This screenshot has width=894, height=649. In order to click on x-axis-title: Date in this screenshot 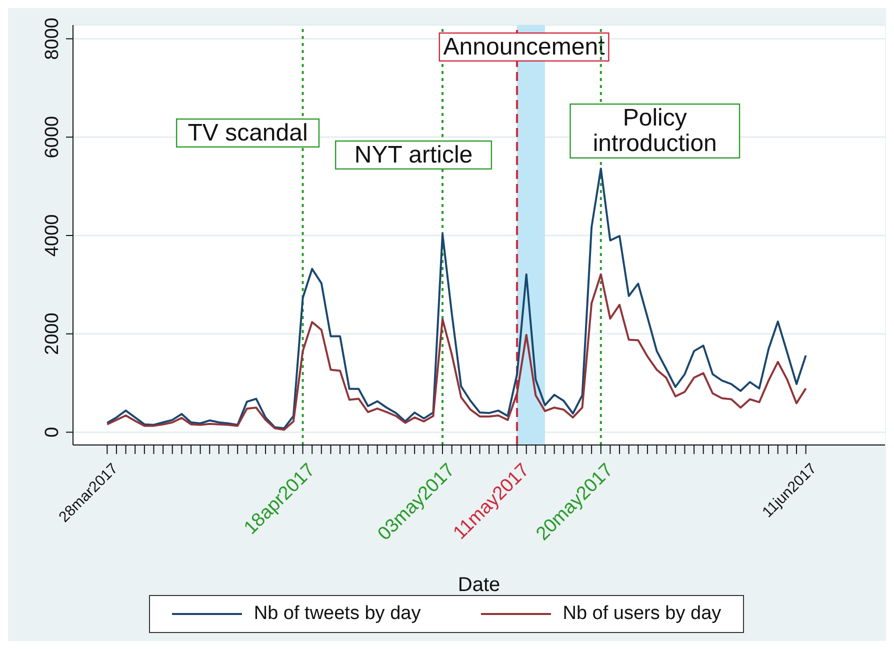, I will do `click(479, 585)`.